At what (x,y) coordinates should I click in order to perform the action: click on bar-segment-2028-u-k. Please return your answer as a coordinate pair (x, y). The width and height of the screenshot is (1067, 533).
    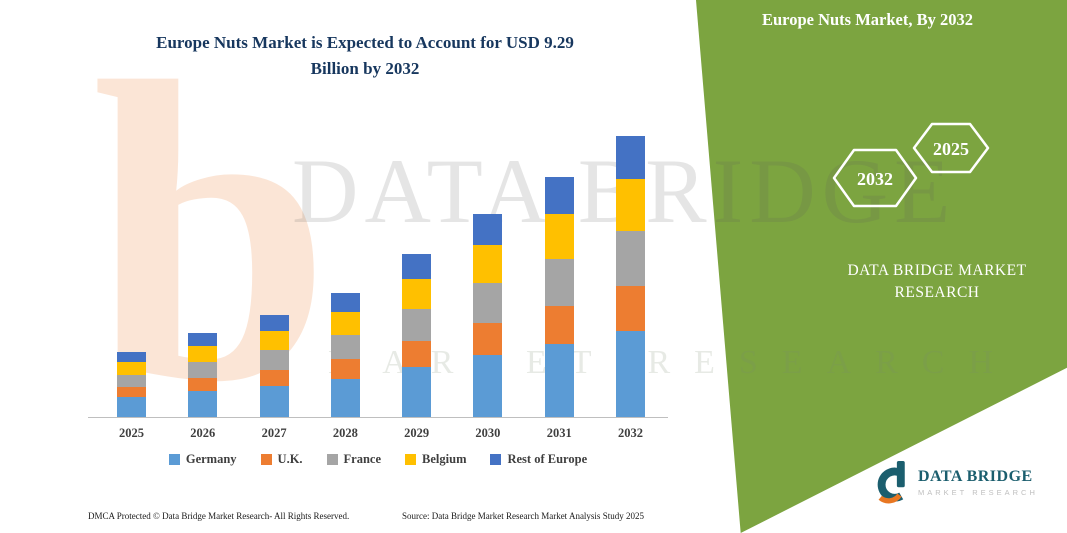
    Looking at the image, I should click on (345, 368).